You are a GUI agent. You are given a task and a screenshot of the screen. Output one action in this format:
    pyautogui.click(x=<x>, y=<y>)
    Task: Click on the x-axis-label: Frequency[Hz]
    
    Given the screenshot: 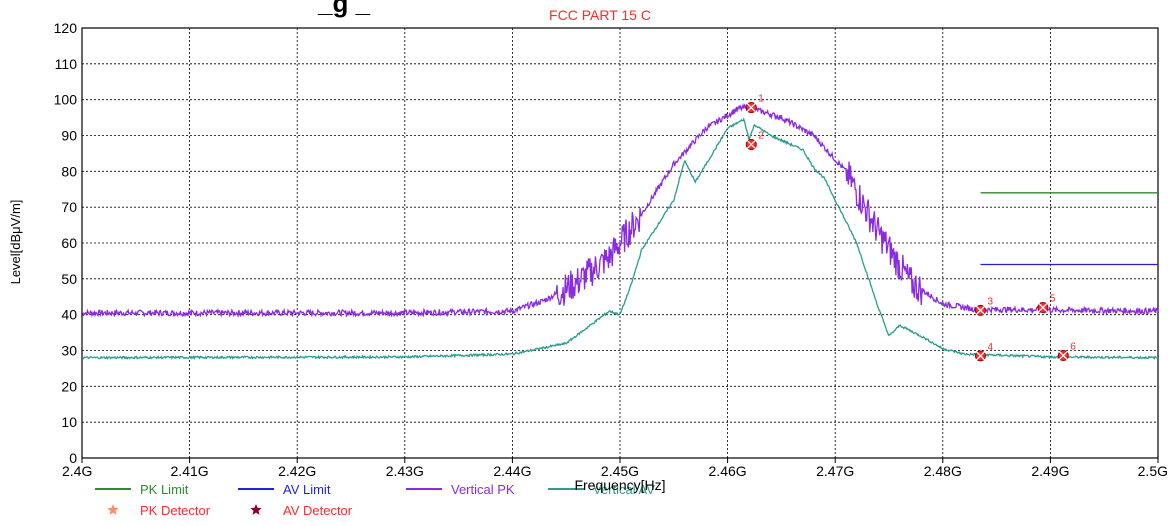 What is the action you would take?
    pyautogui.click(x=619, y=485)
    